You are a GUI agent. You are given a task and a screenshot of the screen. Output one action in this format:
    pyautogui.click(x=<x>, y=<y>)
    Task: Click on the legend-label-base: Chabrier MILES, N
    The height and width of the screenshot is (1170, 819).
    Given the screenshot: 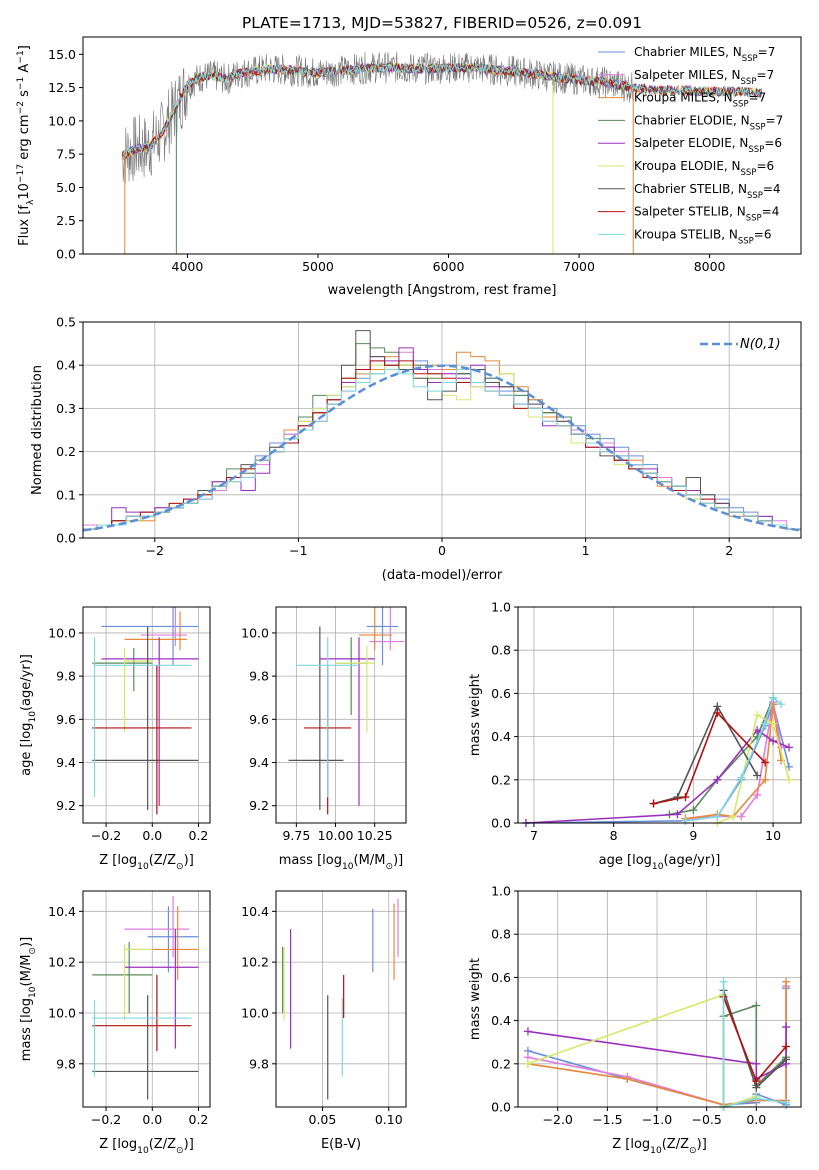 What is the action you would take?
    pyautogui.click(x=688, y=52)
    